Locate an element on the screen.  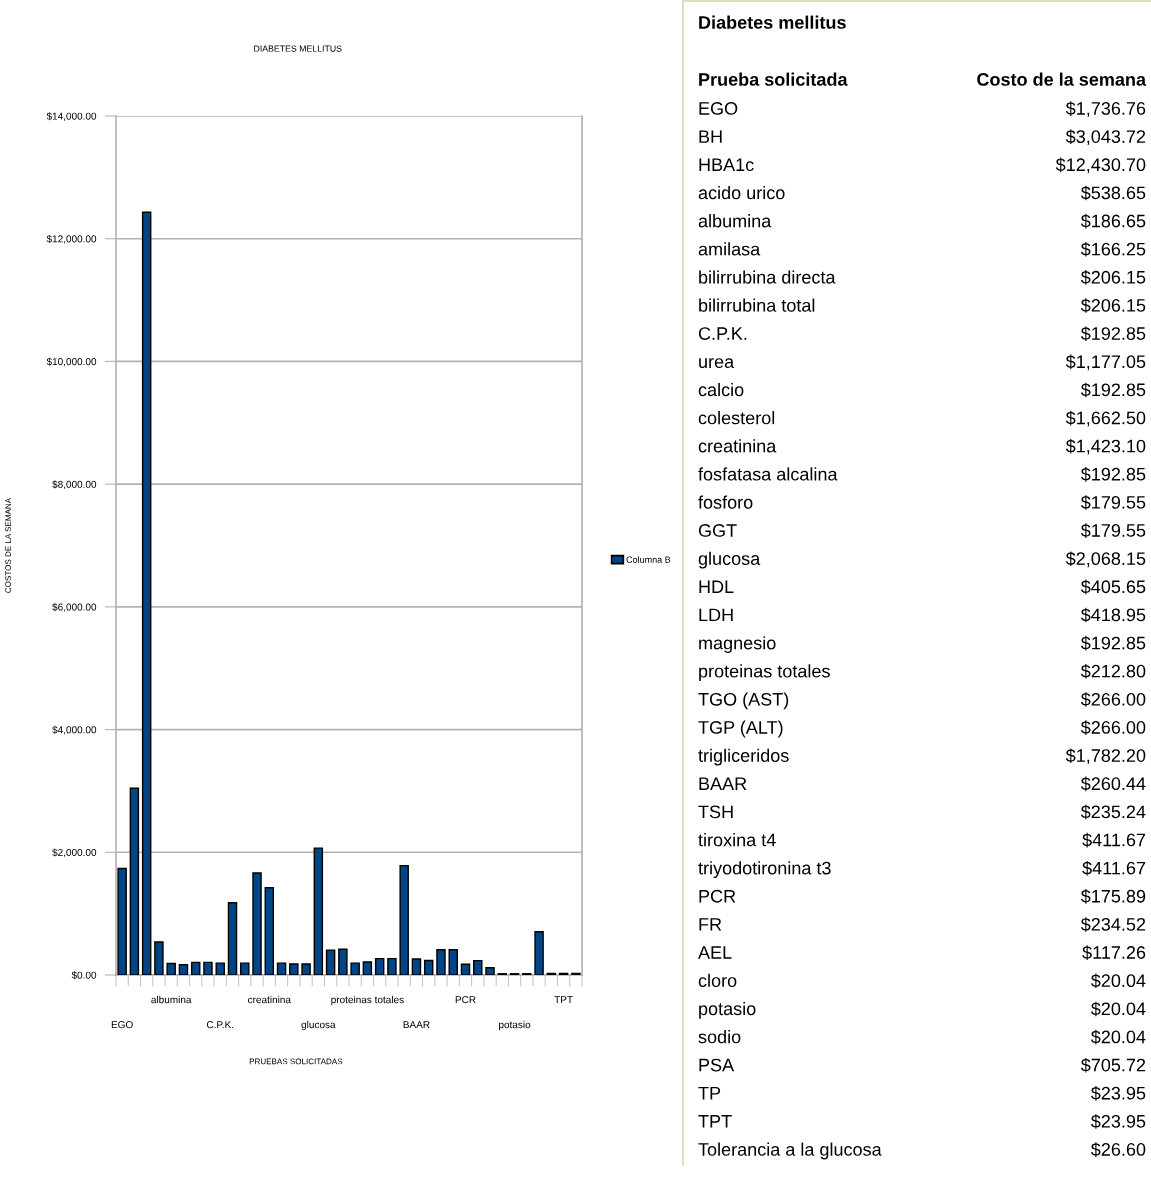
x-tick-label: glucosa is located at coordinates (318, 1025).